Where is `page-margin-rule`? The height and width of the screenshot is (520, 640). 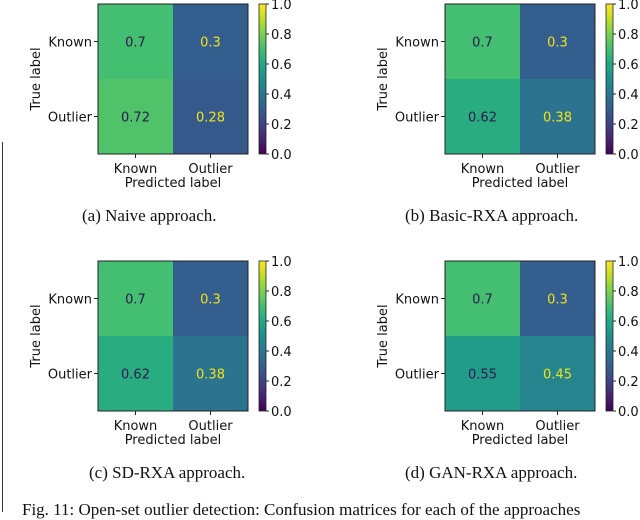 page-margin-rule is located at coordinates (2, 327).